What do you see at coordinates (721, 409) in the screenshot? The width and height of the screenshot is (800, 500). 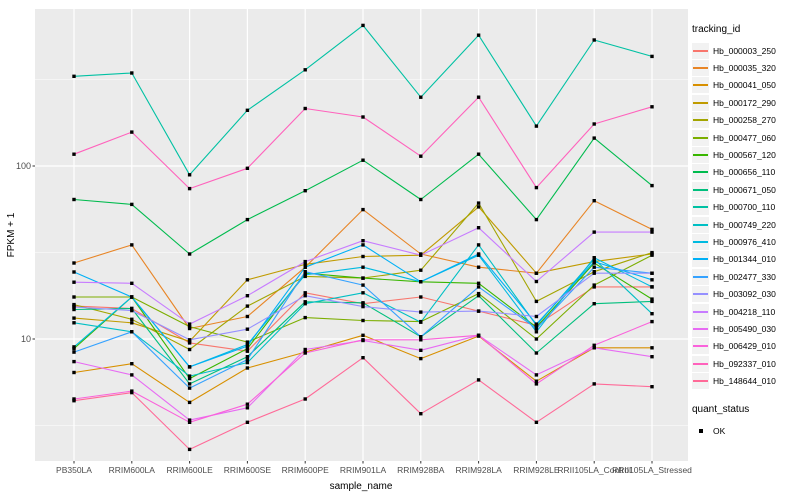 I see `legend-title-quant-status: quant_status` at bounding box center [721, 409].